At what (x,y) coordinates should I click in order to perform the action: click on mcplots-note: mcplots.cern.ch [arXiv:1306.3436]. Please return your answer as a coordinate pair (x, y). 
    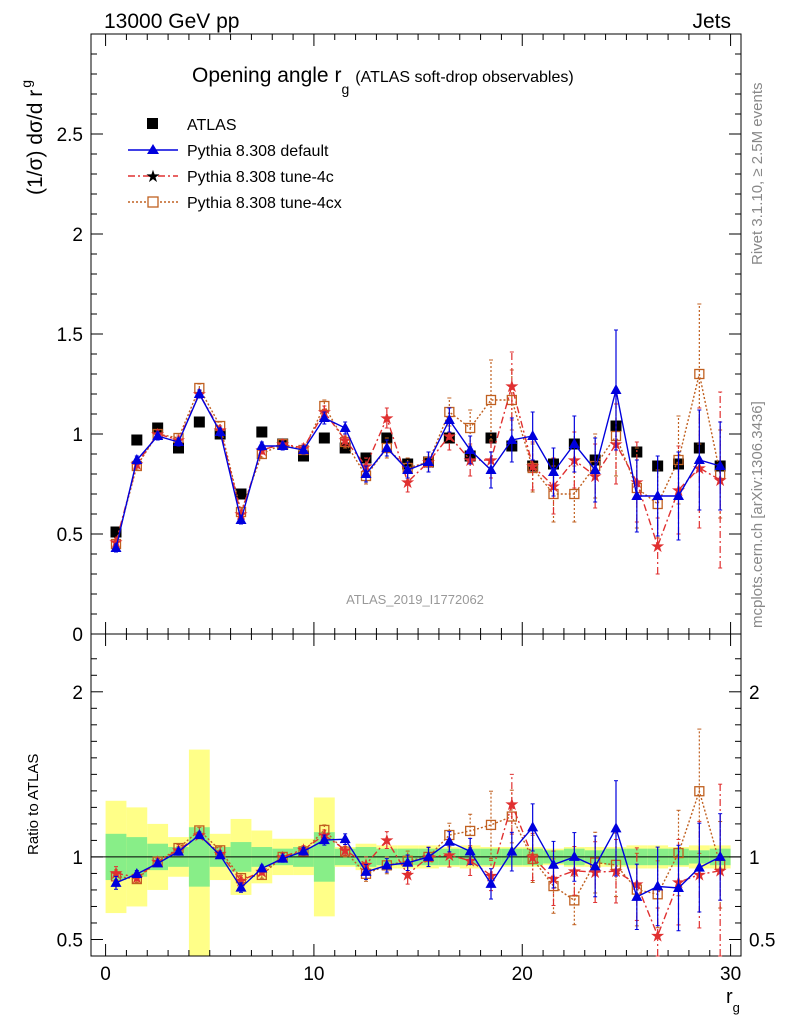
    Looking at the image, I should click on (757, 514).